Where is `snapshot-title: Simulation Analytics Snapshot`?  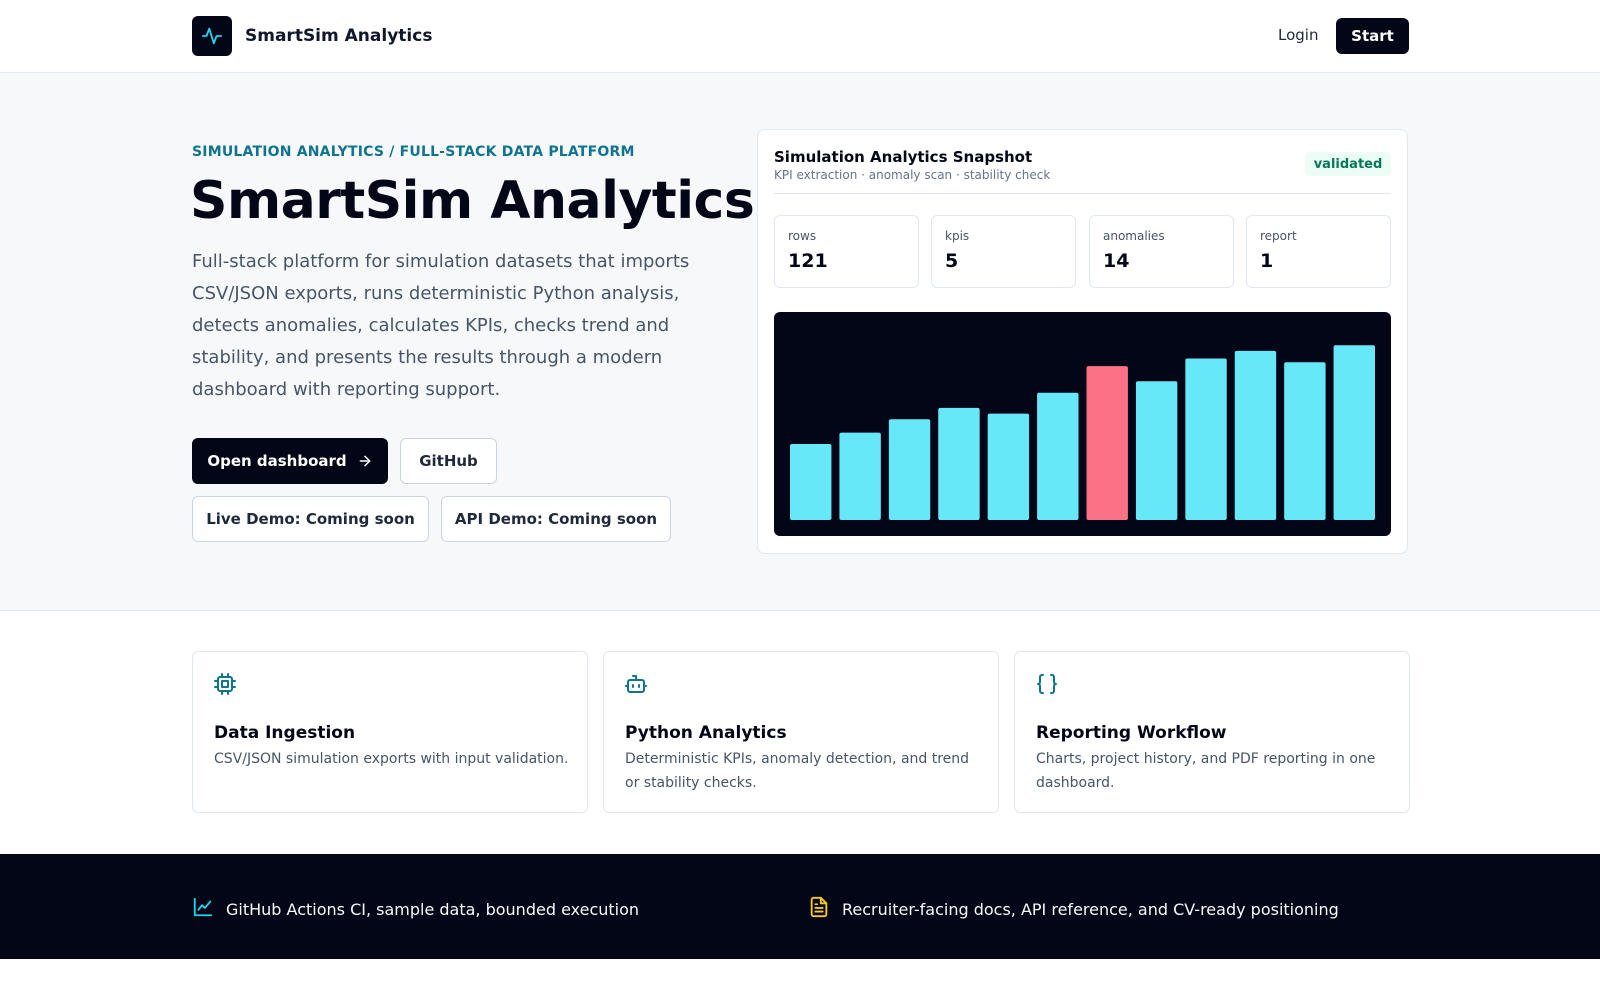 snapshot-title: Simulation Analytics Snapshot is located at coordinates (903, 157).